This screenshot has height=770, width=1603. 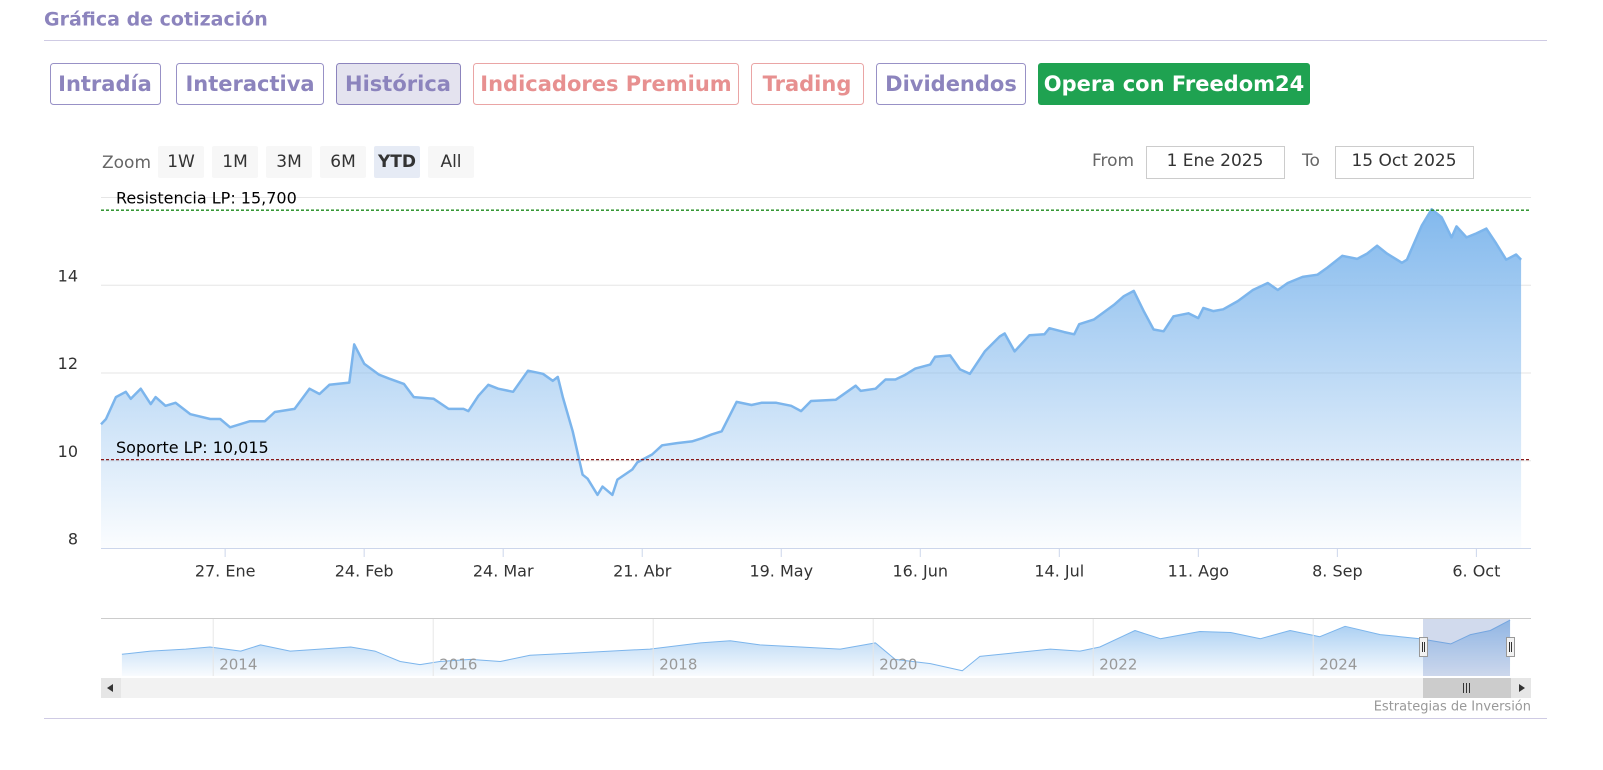 I want to click on plot-line-label: Resistencia LP: 15,700, so click(x=206, y=198).